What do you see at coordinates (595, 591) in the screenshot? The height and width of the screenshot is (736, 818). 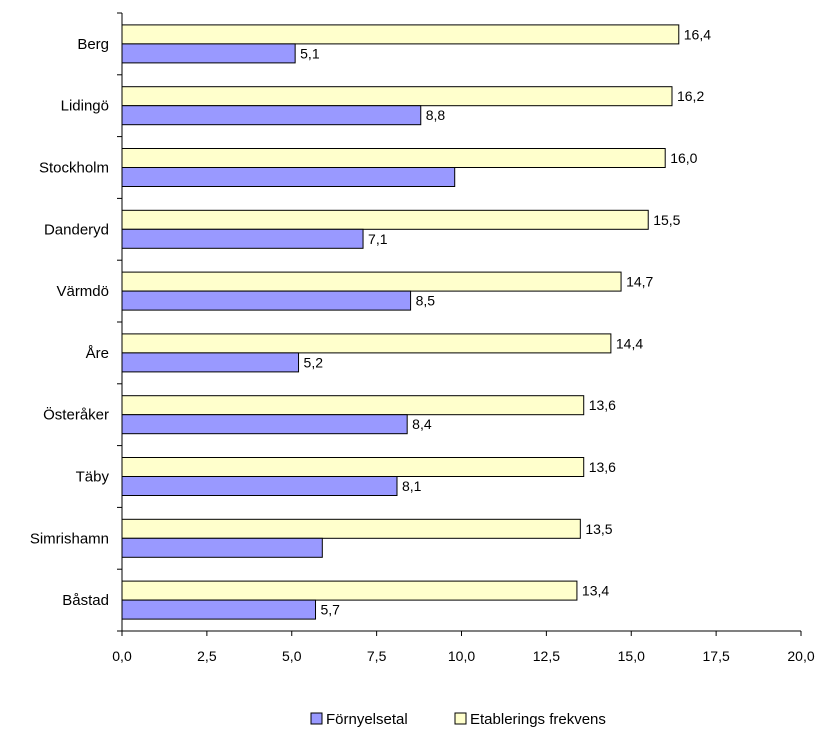 I see `data-label-etablerings-9: 13,4` at bounding box center [595, 591].